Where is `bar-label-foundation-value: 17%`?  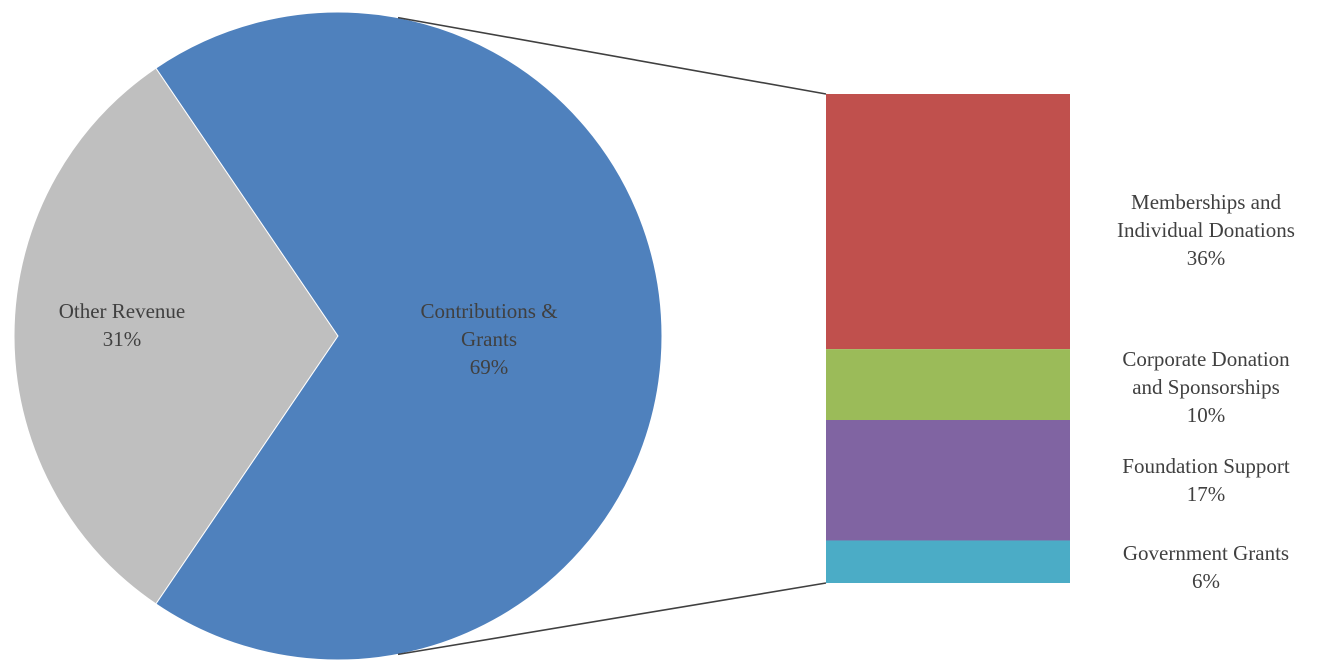
bar-label-foundation-value: 17% is located at coordinates (1206, 494).